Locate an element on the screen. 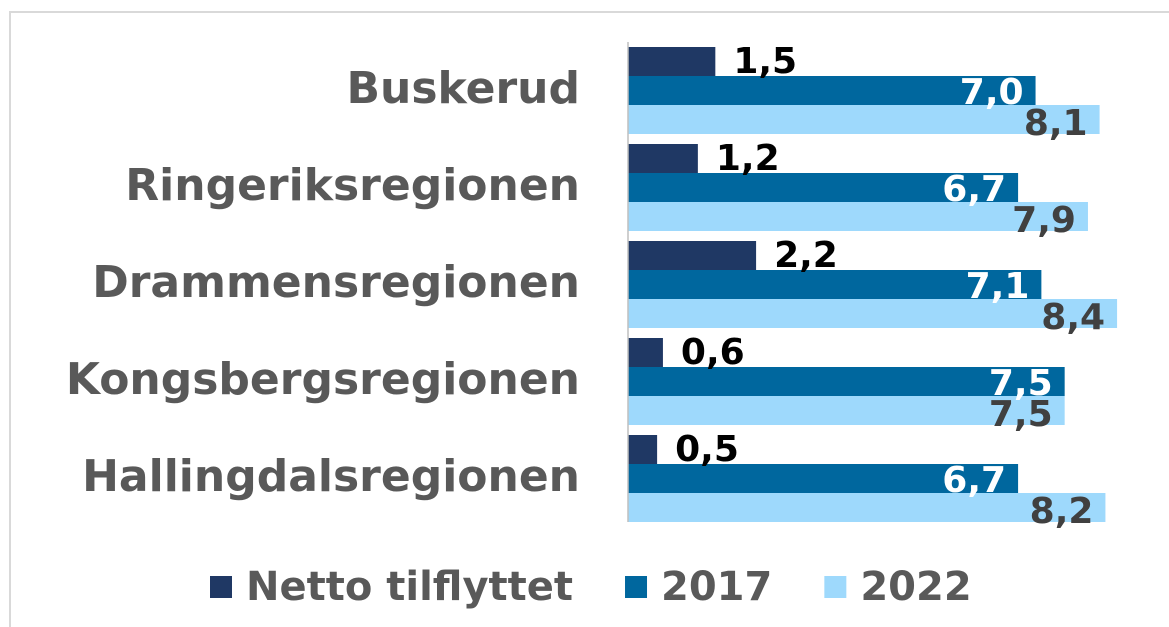 This screenshot has height=627, width=1169. value-label: 8,1 is located at coordinates (1056, 123).